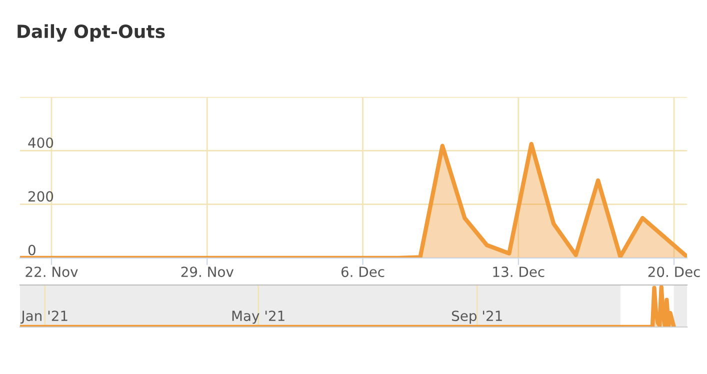  Describe the element at coordinates (32, 250) in the screenshot. I see `y-tick-label: 0` at that location.